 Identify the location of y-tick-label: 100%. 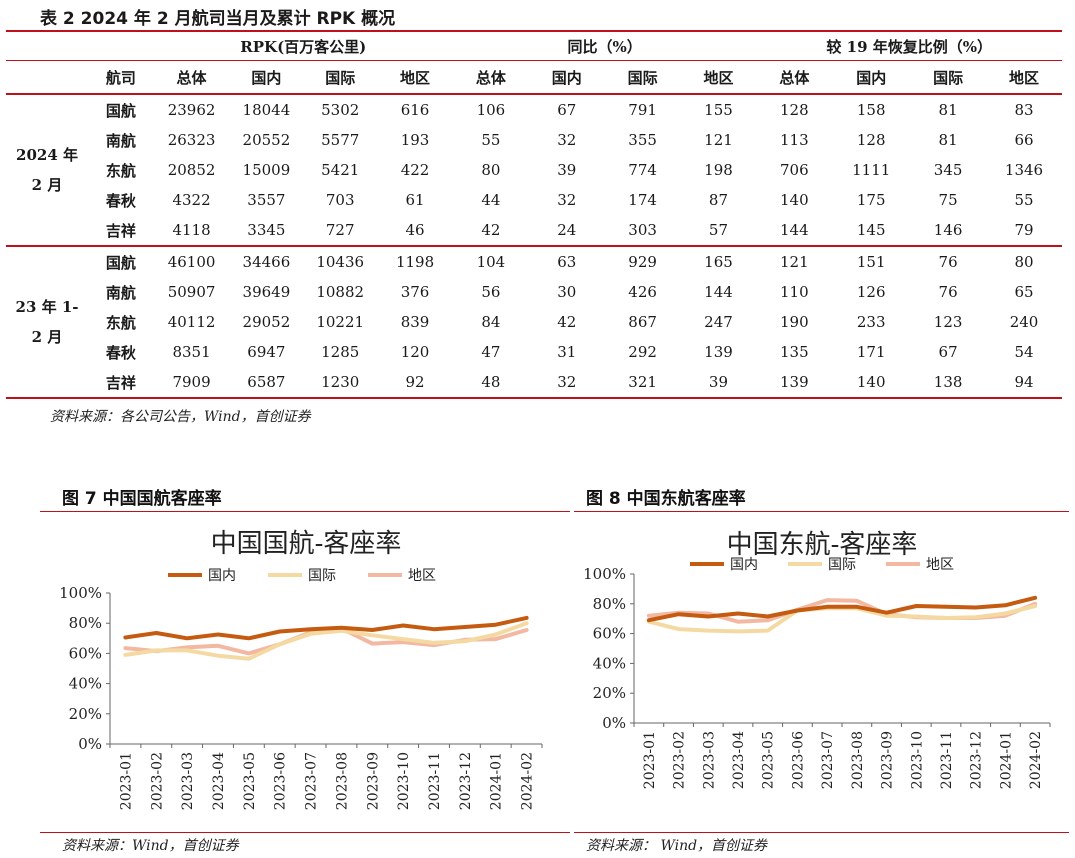
(604, 574).